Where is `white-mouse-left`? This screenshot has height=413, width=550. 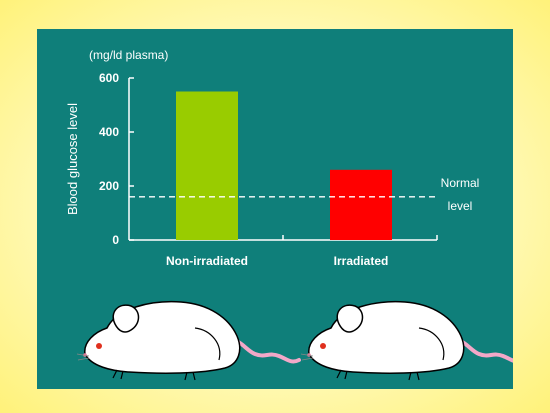 white-mouse-left is located at coordinates (188, 340).